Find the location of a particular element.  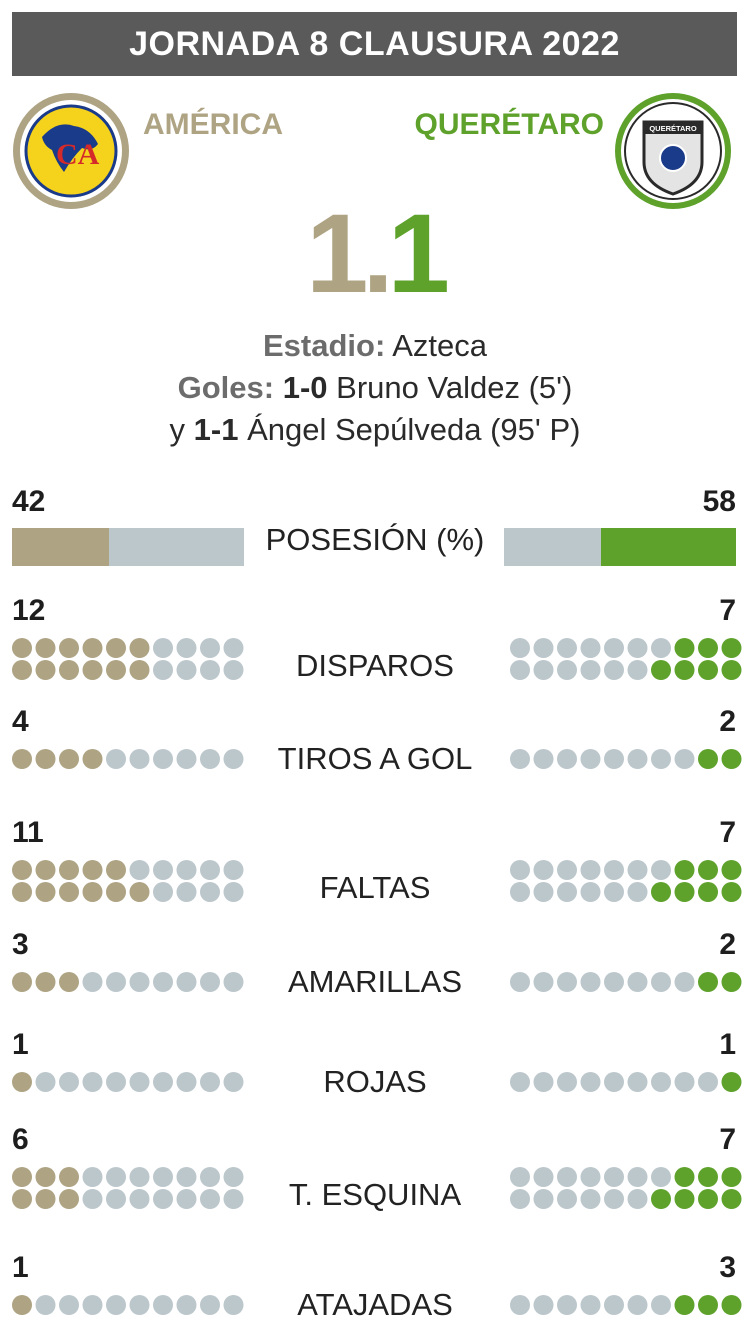

america-crest-icon: CA is located at coordinates (71, 151).